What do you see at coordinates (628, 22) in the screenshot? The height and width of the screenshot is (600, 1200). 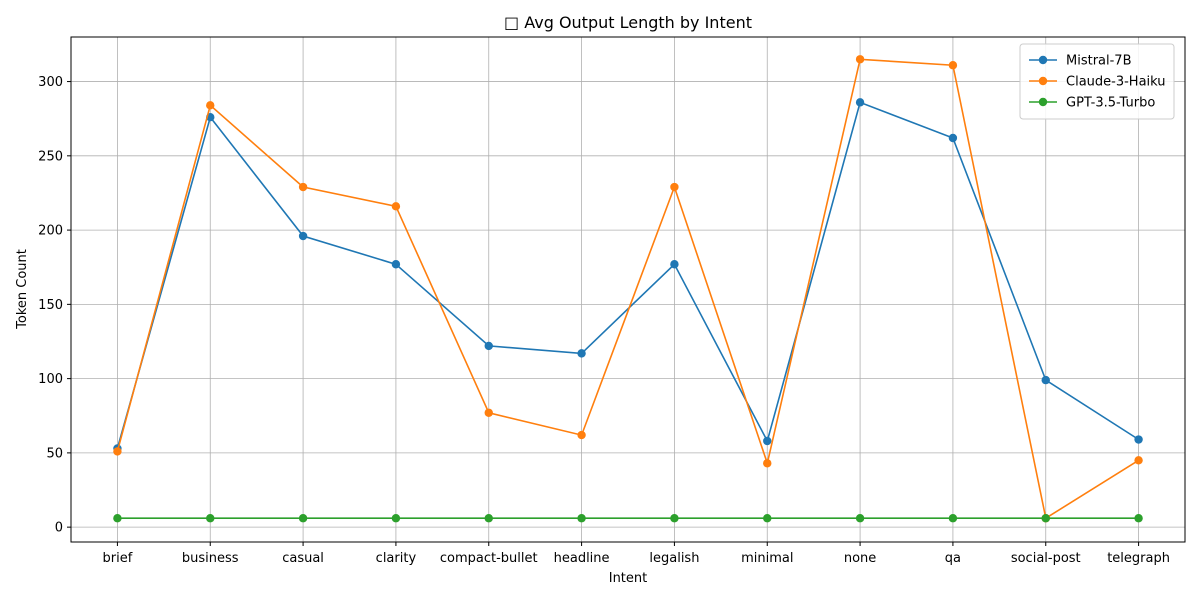 I see `chart-title: □ Avg Output Length by Intent` at bounding box center [628, 22].